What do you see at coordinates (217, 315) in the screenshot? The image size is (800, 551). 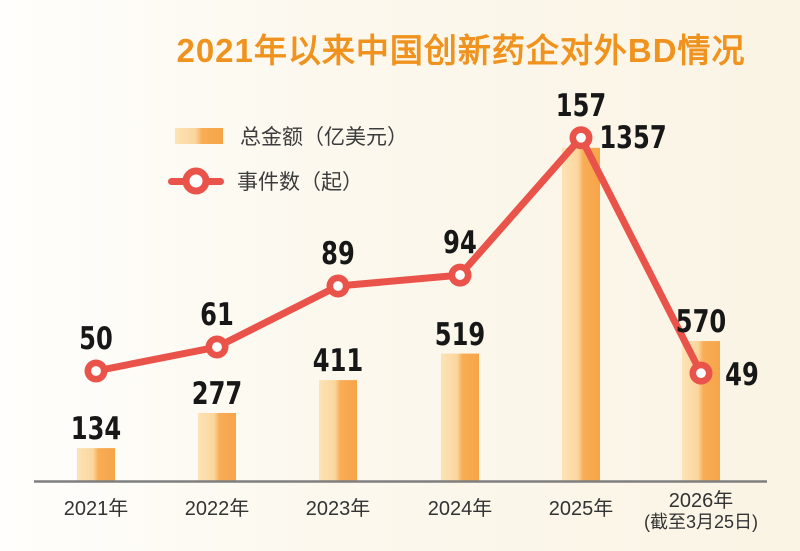 I see `events-value-label-2022: 61` at bounding box center [217, 315].